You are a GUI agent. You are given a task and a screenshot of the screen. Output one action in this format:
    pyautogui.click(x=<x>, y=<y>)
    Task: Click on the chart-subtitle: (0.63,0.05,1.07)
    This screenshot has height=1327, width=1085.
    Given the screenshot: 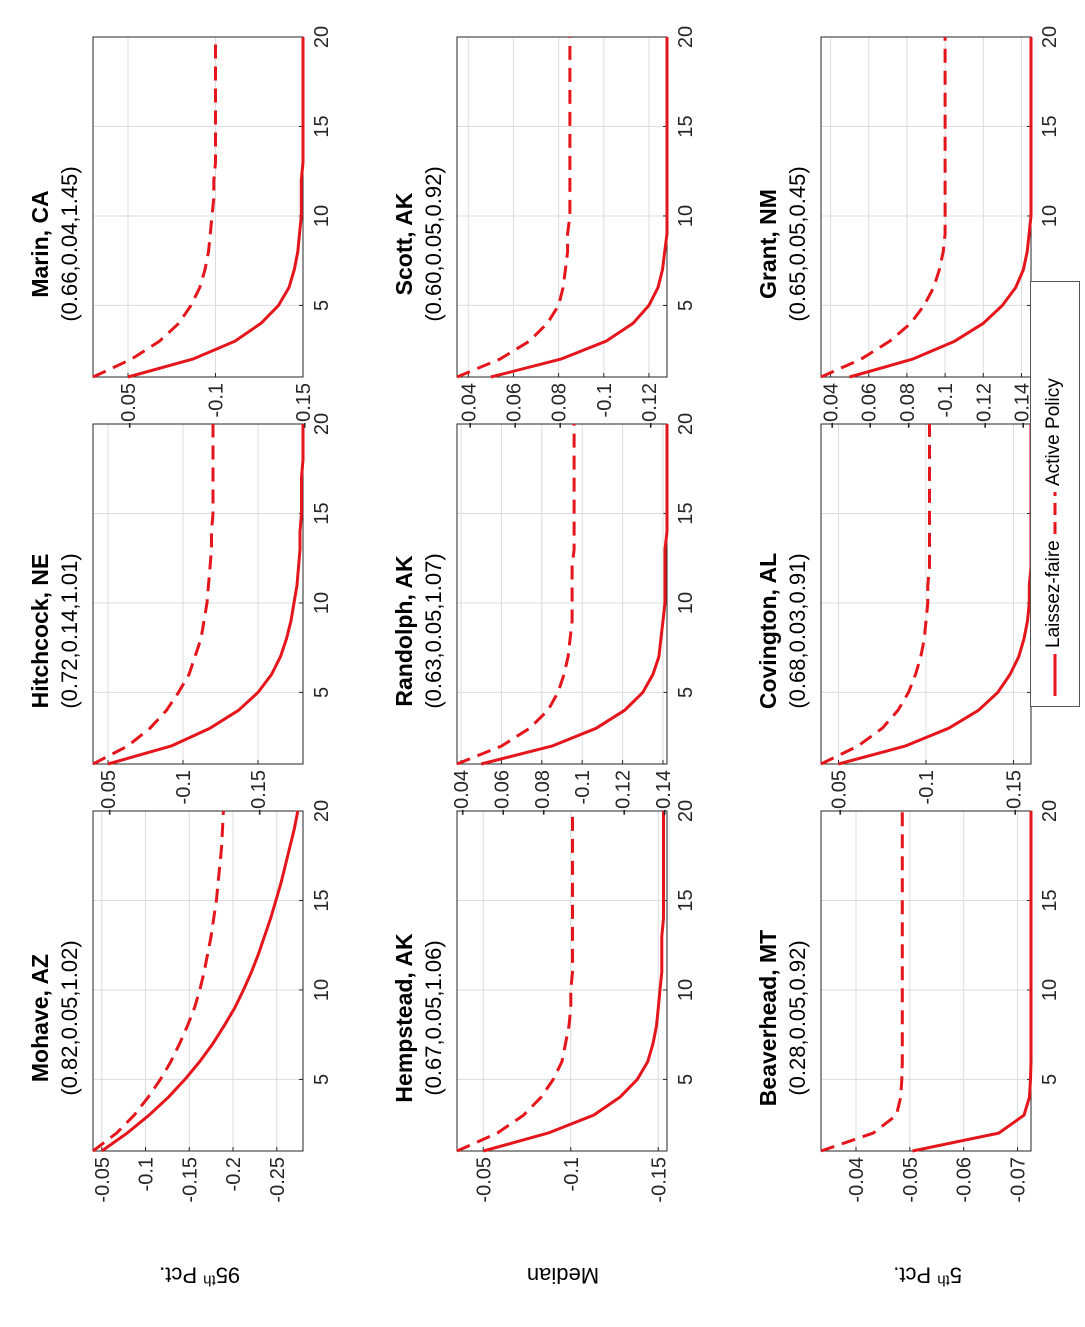 What is the action you would take?
    pyautogui.click(x=433, y=631)
    